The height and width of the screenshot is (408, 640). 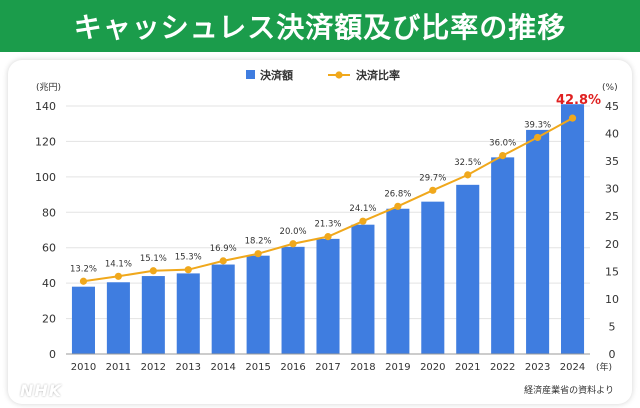 I want to click on y-left-tick-label: 20, so click(x=49, y=319).